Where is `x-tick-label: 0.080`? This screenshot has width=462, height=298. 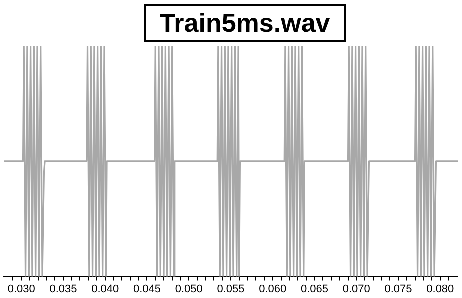 x-tick-label: 0.080 is located at coordinates (440, 289).